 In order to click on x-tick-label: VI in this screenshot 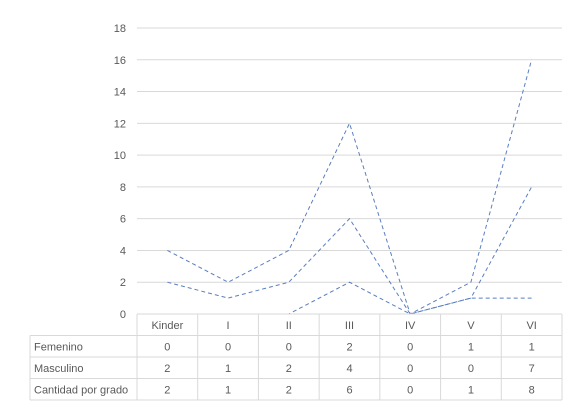, I will do `click(531, 326)`.